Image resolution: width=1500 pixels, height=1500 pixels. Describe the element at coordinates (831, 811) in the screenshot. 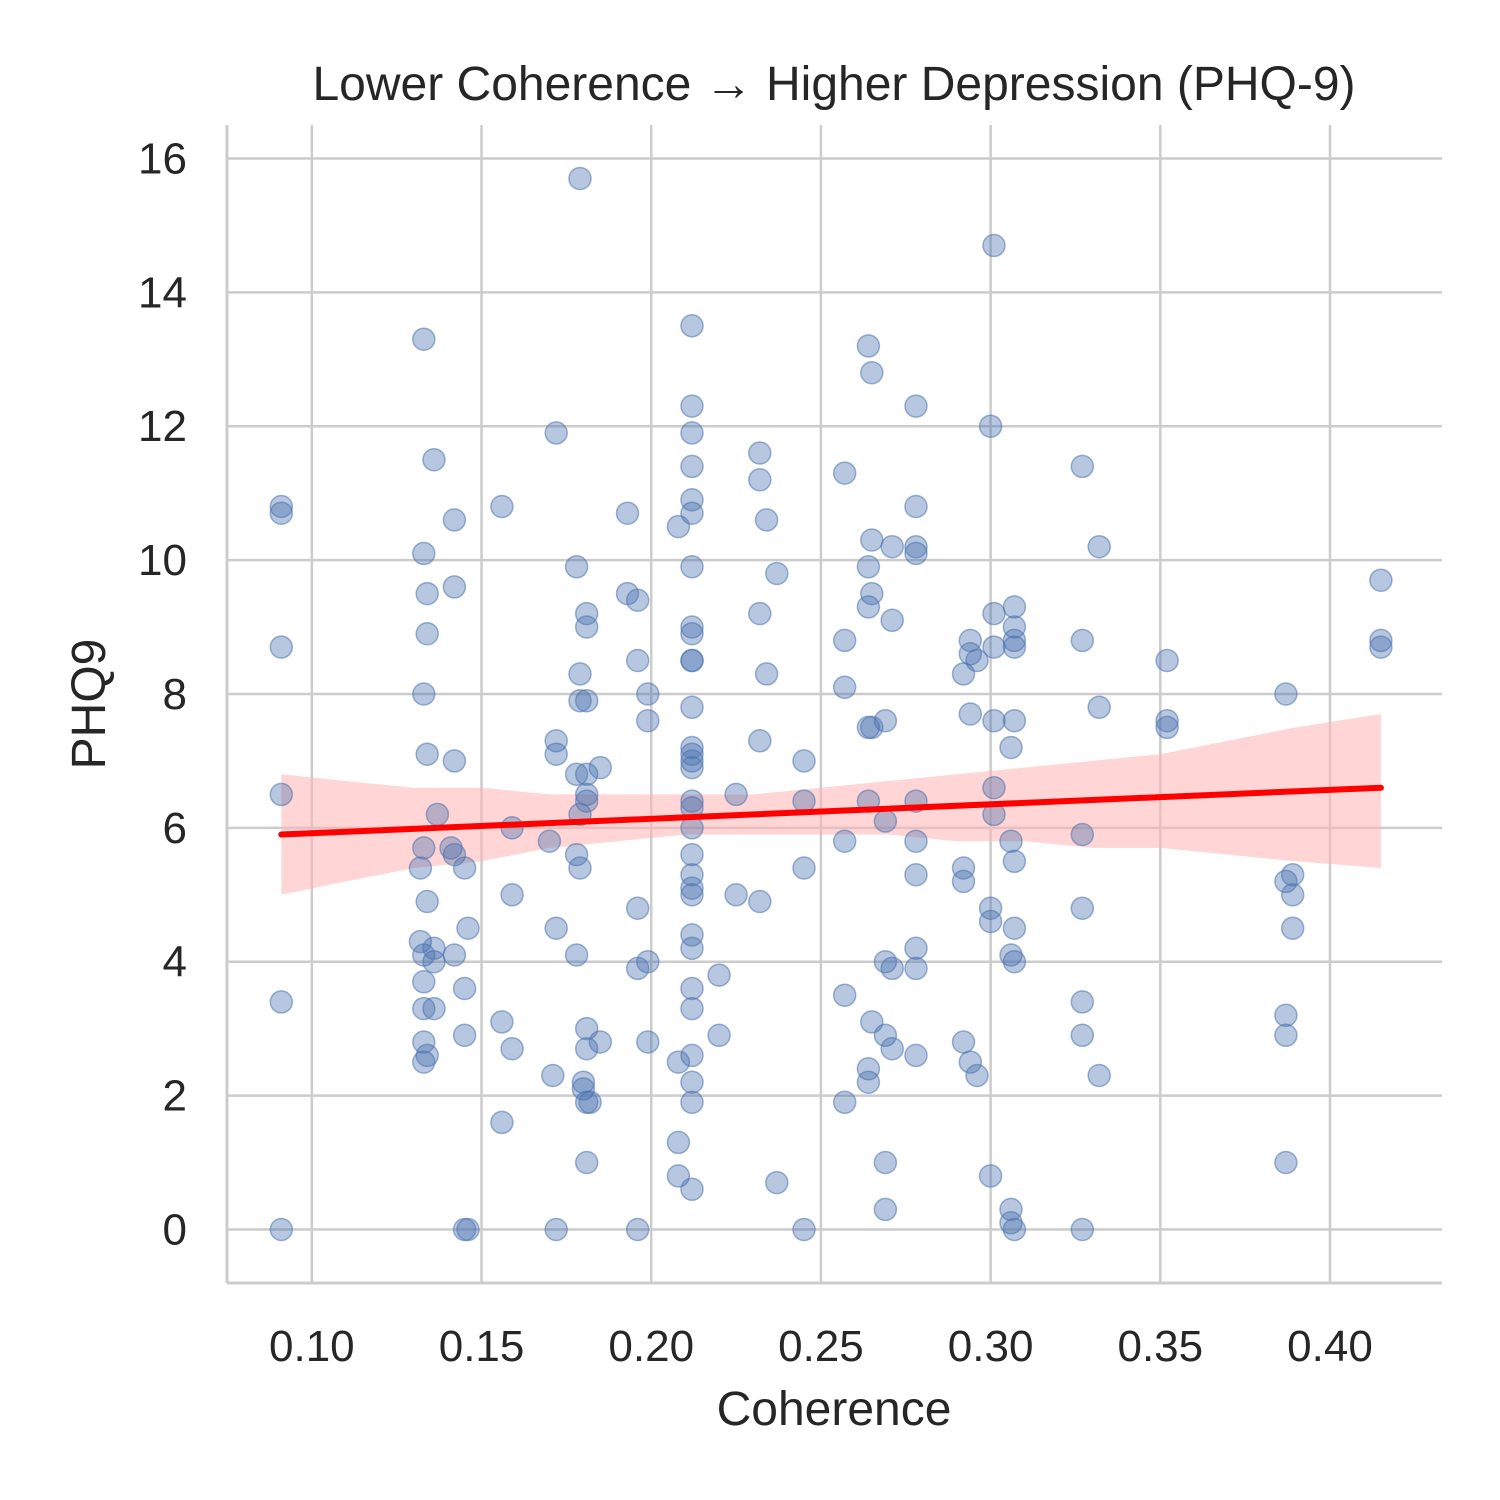

I see `regression-line-group` at that location.